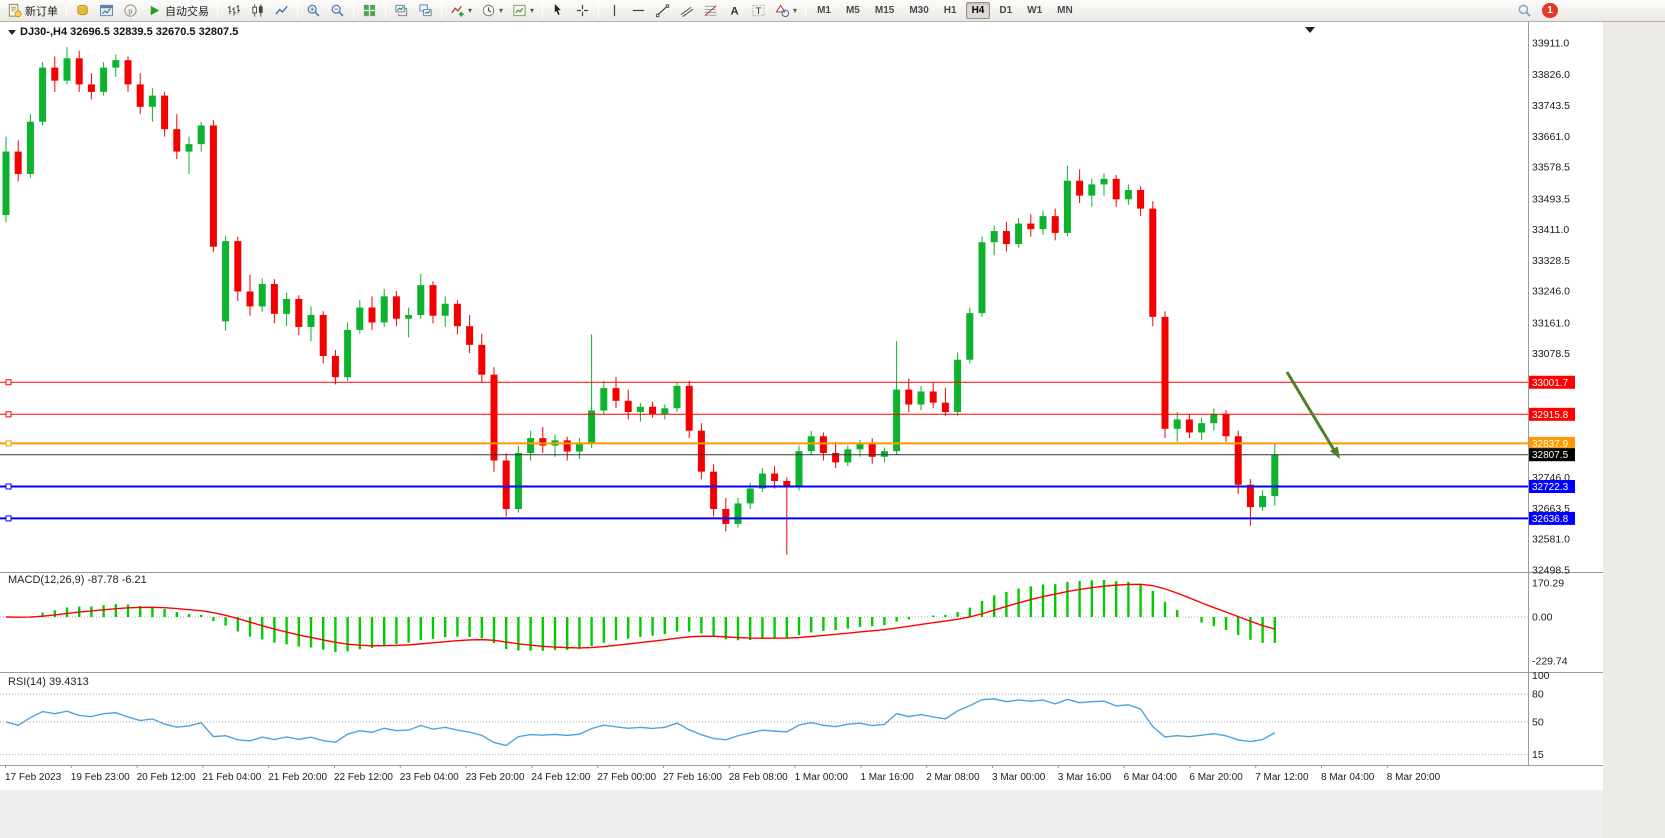 The width and height of the screenshot is (1665, 838). What do you see at coordinates (337, 10) in the screenshot?
I see `zoom-out-button` at bounding box center [337, 10].